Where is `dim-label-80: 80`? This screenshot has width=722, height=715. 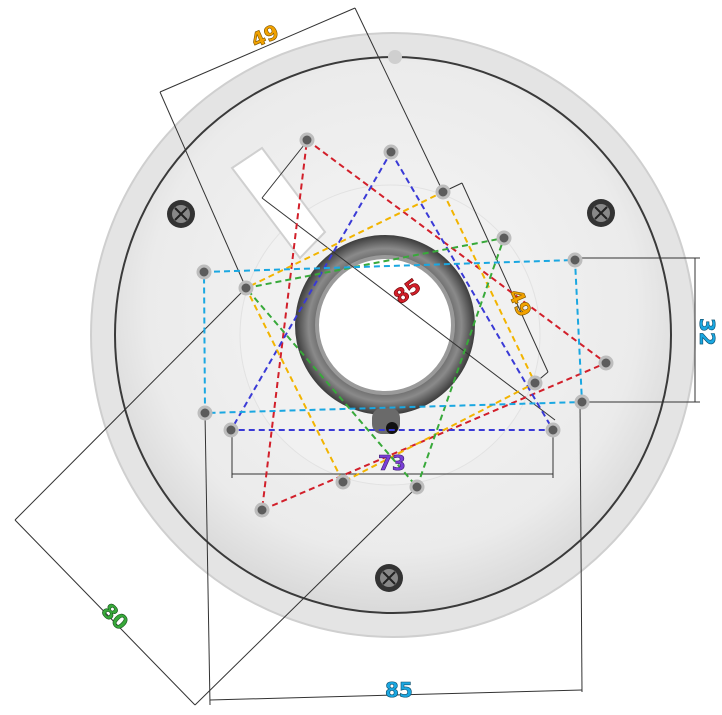 dim-label-80: 80 is located at coordinates (115, 616).